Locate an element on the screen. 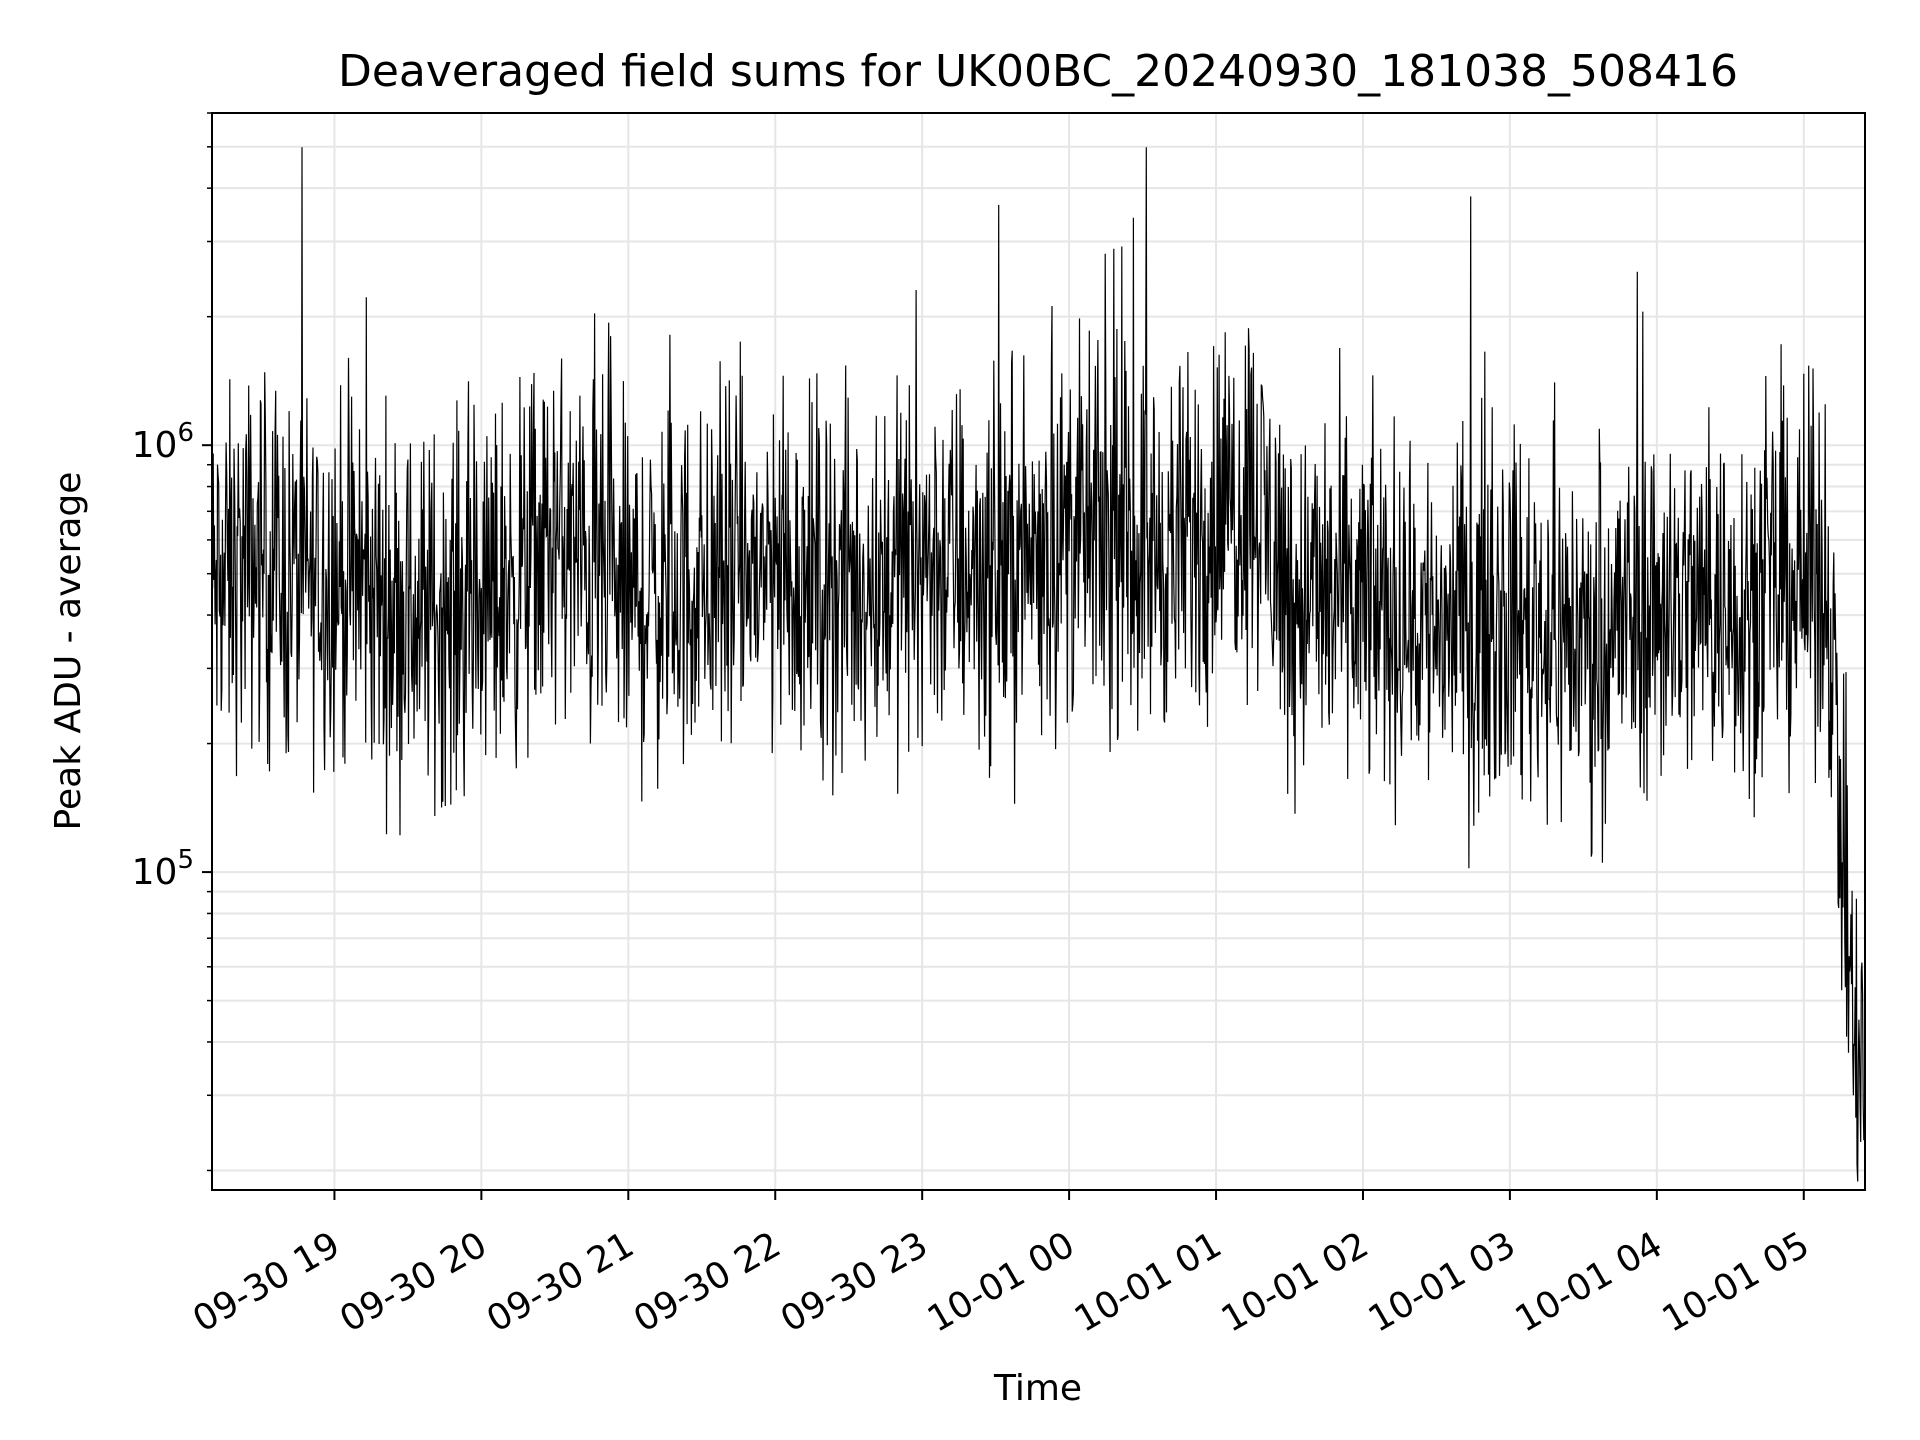 The width and height of the screenshot is (1920, 1440). y-tick-label: 10⁵ is located at coordinates (163, 869).